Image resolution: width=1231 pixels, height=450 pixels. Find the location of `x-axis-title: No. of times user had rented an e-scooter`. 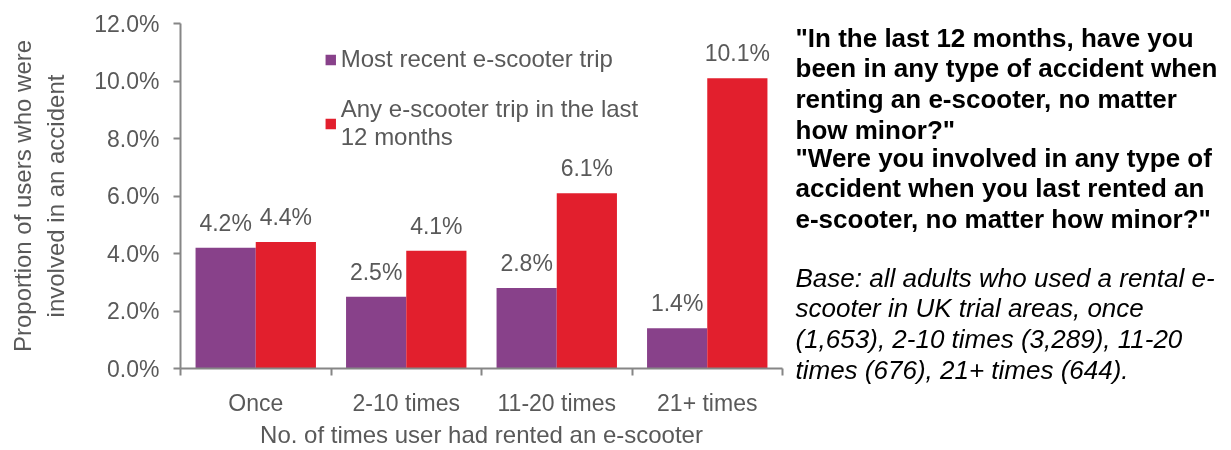

x-axis-title: No. of times user had rented an e-scooter is located at coordinates (481, 434).